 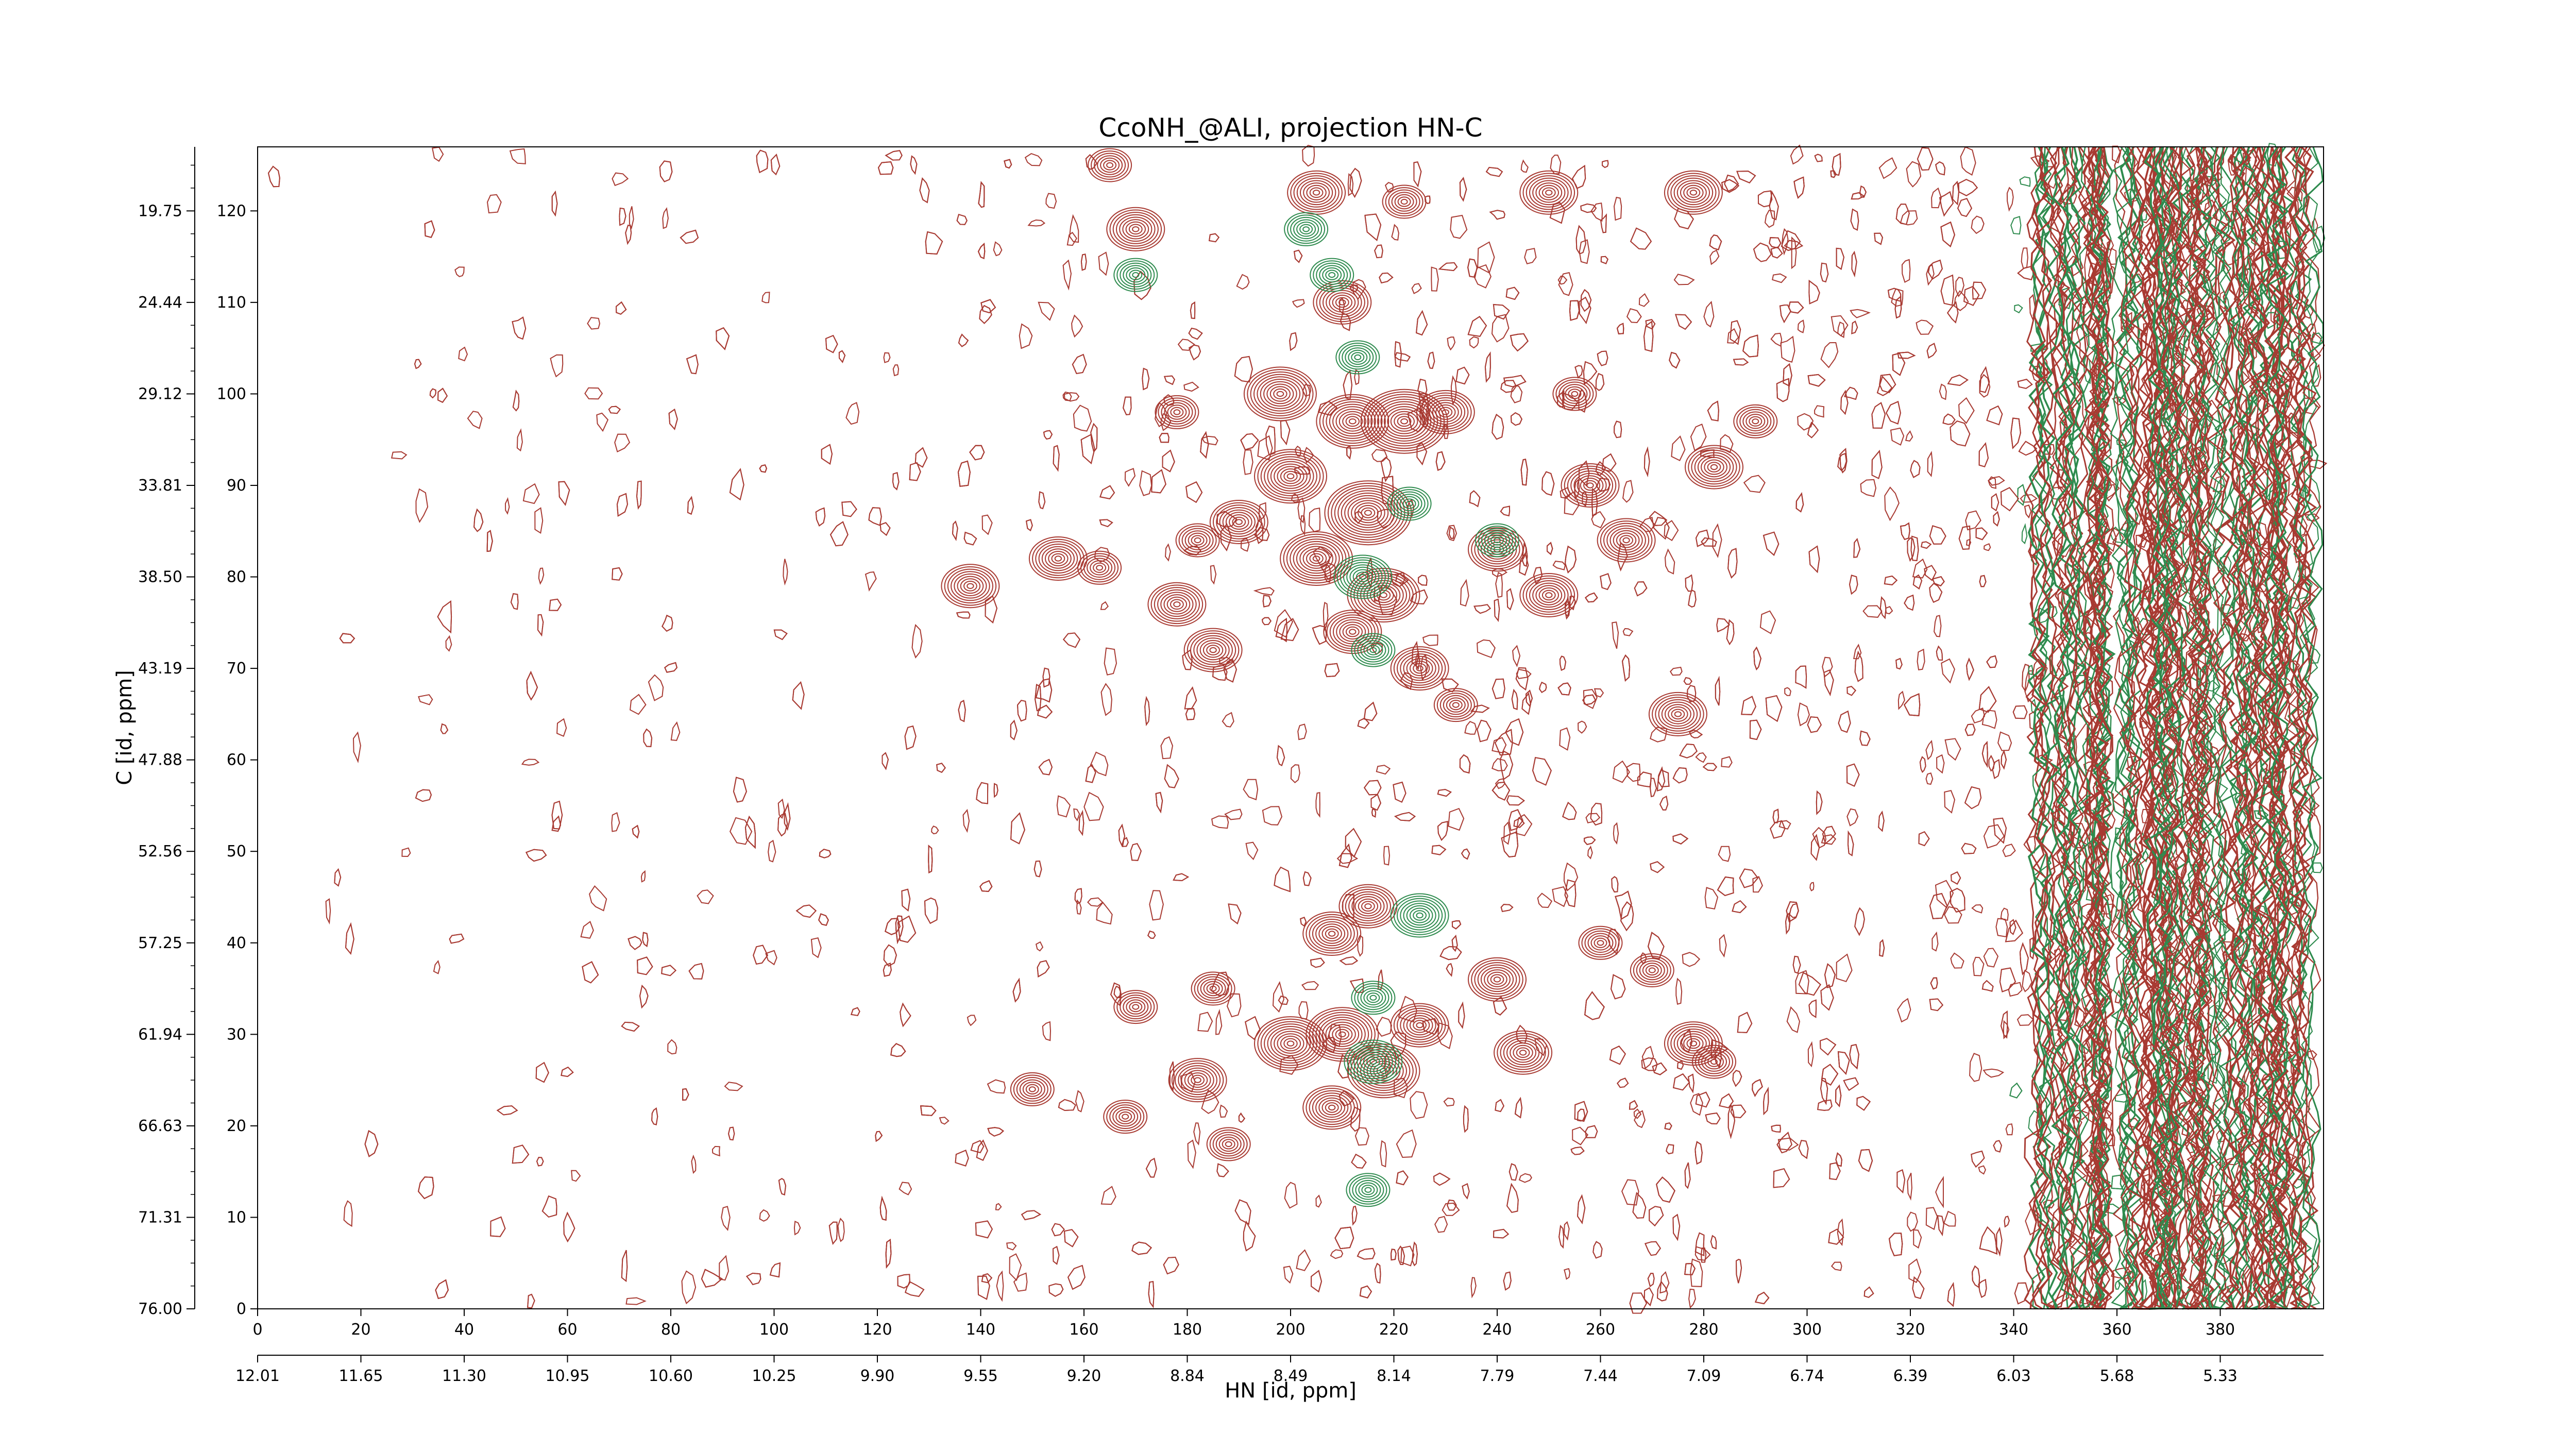 I want to click on x-tick-label: 0, so click(x=257, y=1330).